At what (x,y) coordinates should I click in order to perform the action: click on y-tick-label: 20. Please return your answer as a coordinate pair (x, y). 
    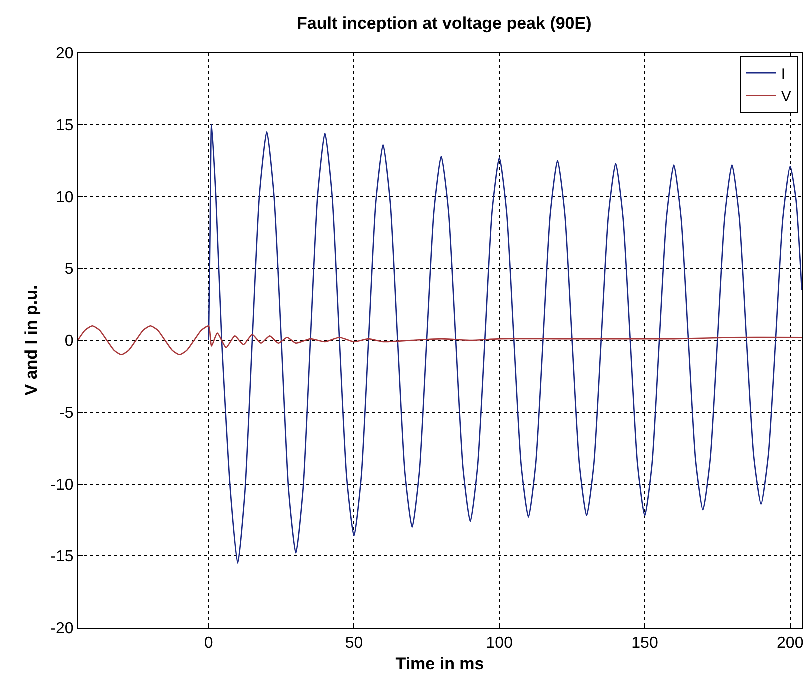
    Looking at the image, I should click on (65, 54).